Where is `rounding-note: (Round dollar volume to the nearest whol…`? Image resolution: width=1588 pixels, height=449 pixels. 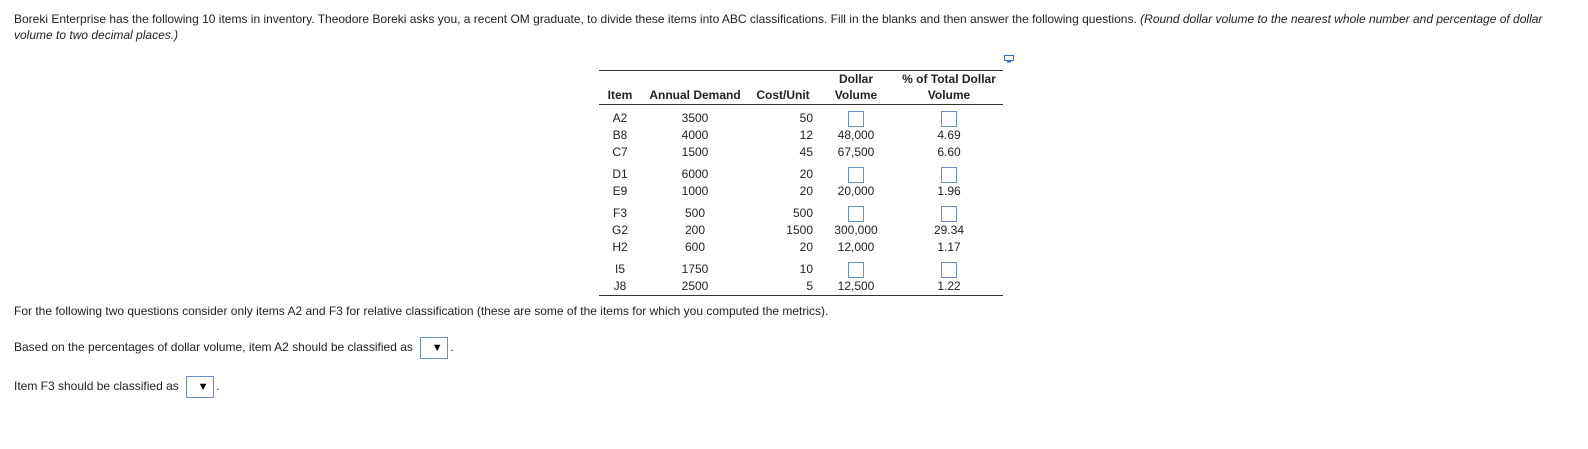
rounding-note: (Round dollar volume to the nearest whol… is located at coordinates (778, 27).